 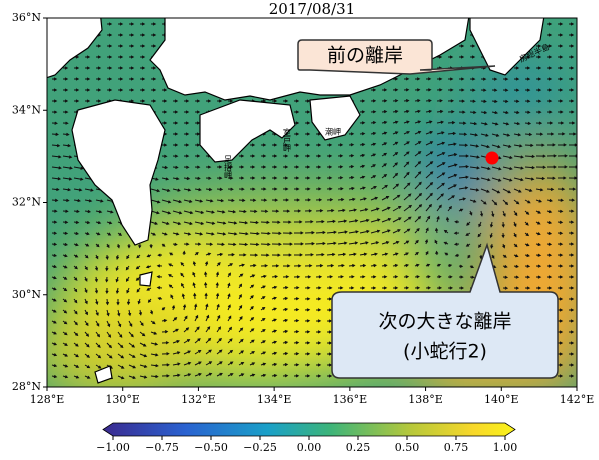 What do you see at coordinates (501, 399) in the screenshot?
I see `x-tick-label: 140°E` at bounding box center [501, 399].